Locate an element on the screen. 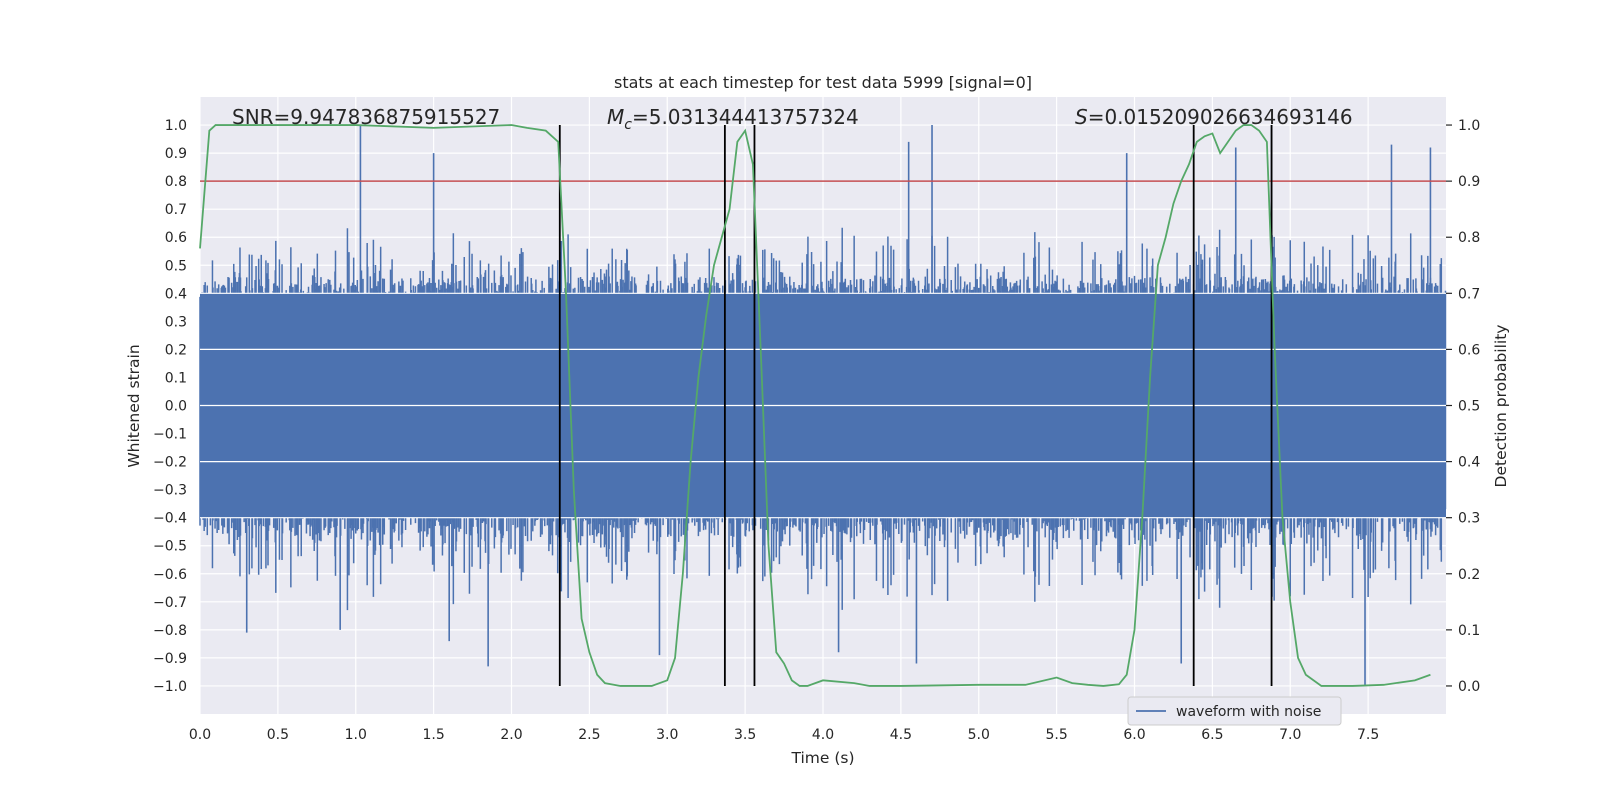 This screenshot has width=1600, height=804. y-left-tick-label: 0.5 is located at coordinates (176, 266).